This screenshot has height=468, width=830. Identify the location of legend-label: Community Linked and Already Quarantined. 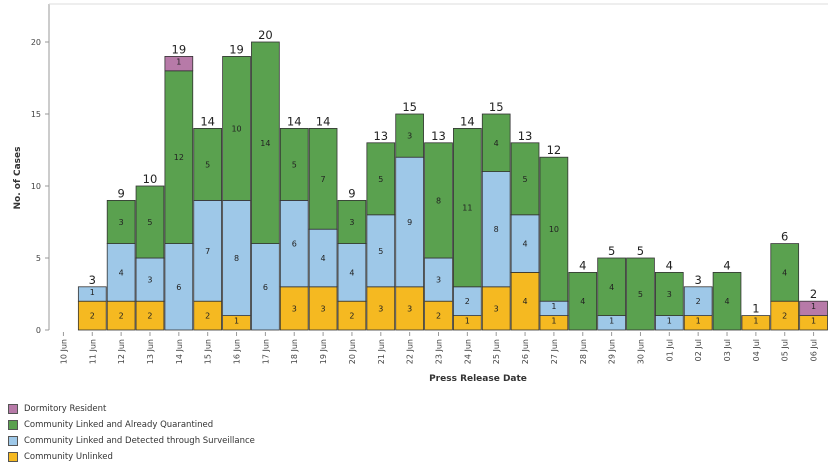
(119, 425).